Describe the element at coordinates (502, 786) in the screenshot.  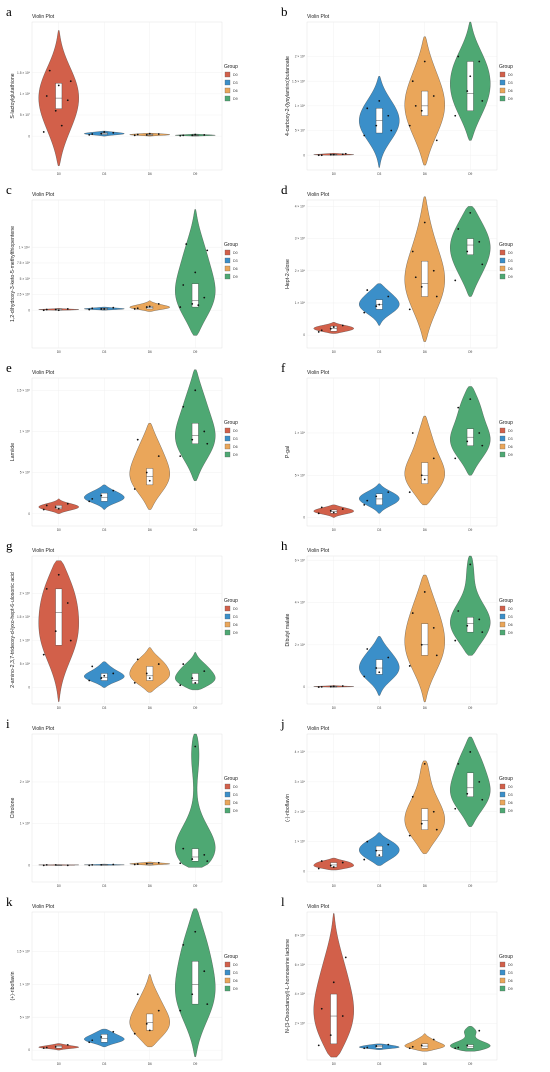
I see `legend-swatch-D0` at that location.